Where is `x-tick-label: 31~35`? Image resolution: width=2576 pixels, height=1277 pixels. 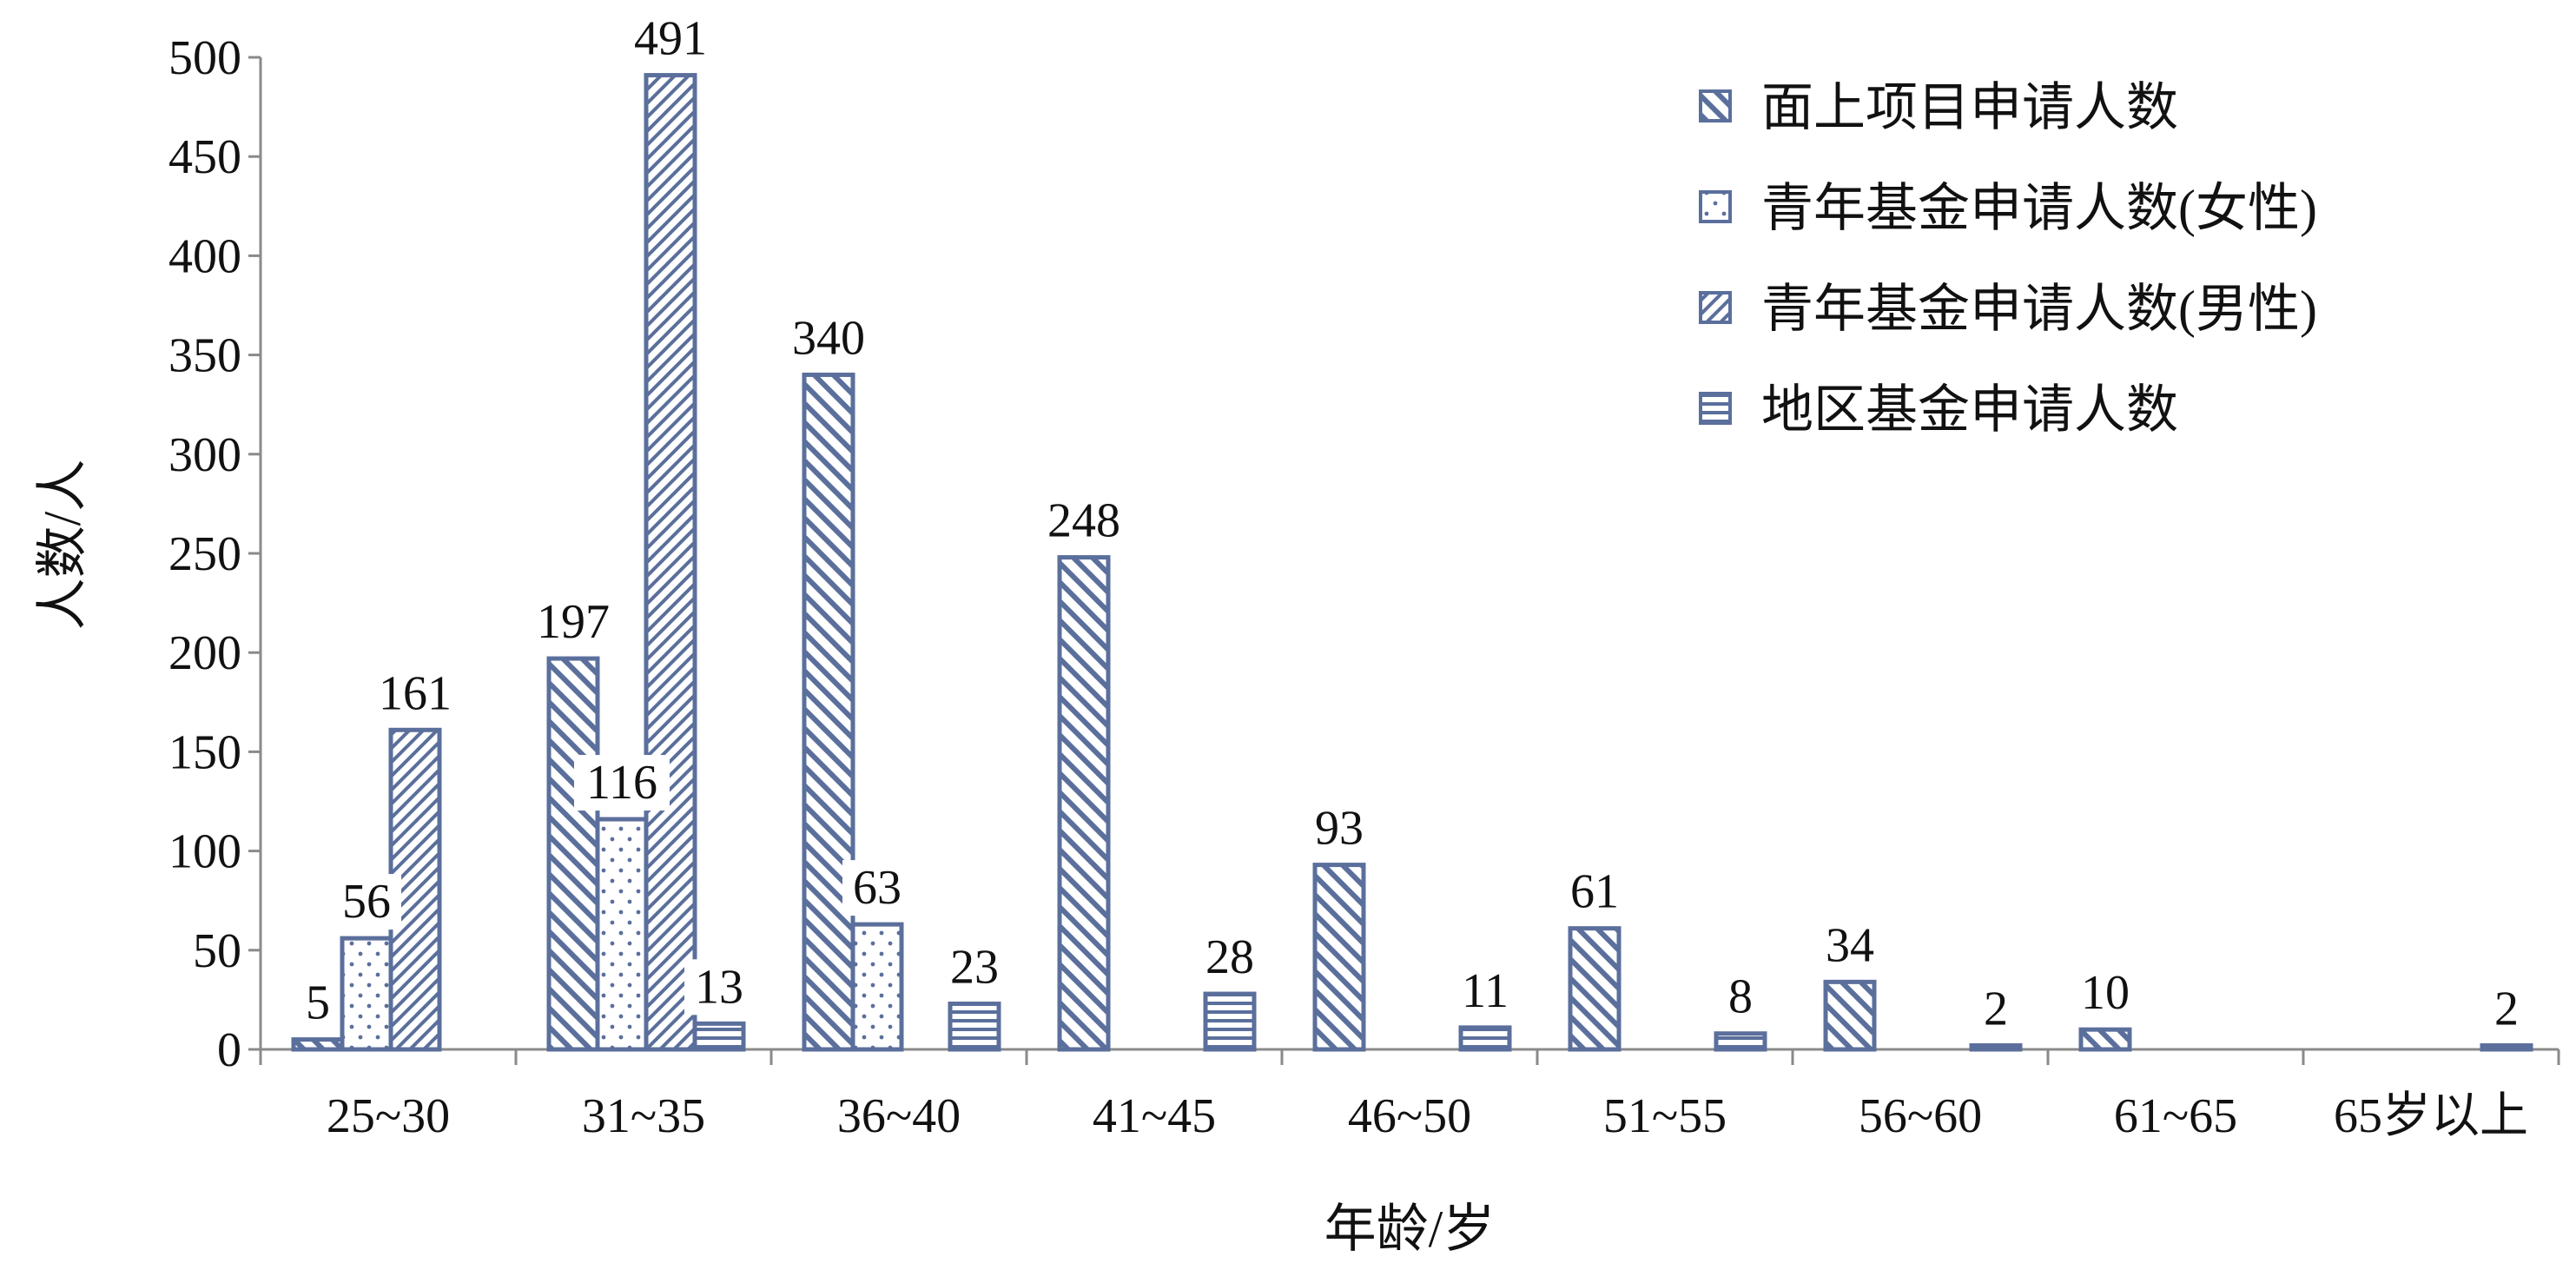 x-tick-label: 31~35 is located at coordinates (644, 1116).